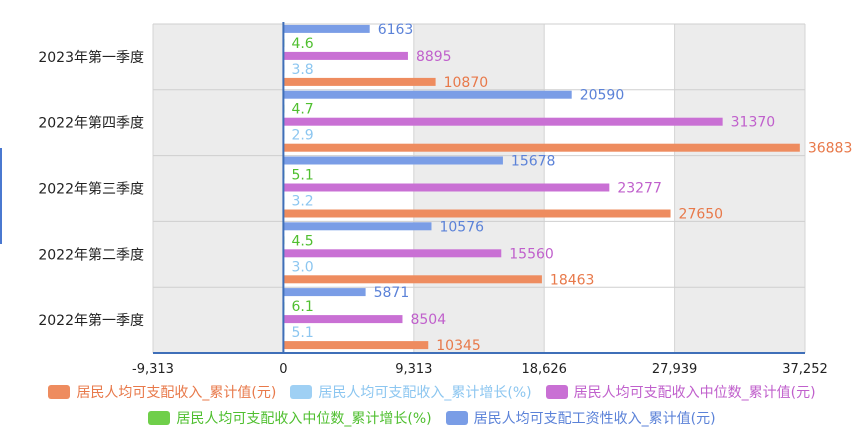 This screenshot has width=864, height=439. What do you see at coordinates (533, 162) in the screenshot?
I see `data-label: 15678` at bounding box center [533, 162].